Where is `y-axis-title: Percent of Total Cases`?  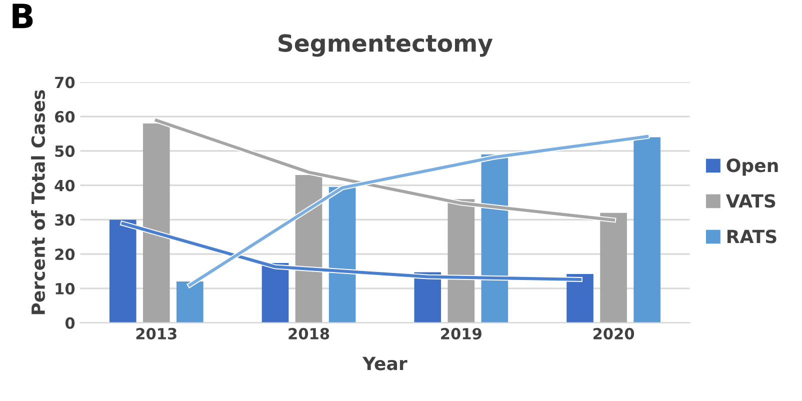 y-axis-title: Percent of Total Cases is located at coordinates (38, 202).